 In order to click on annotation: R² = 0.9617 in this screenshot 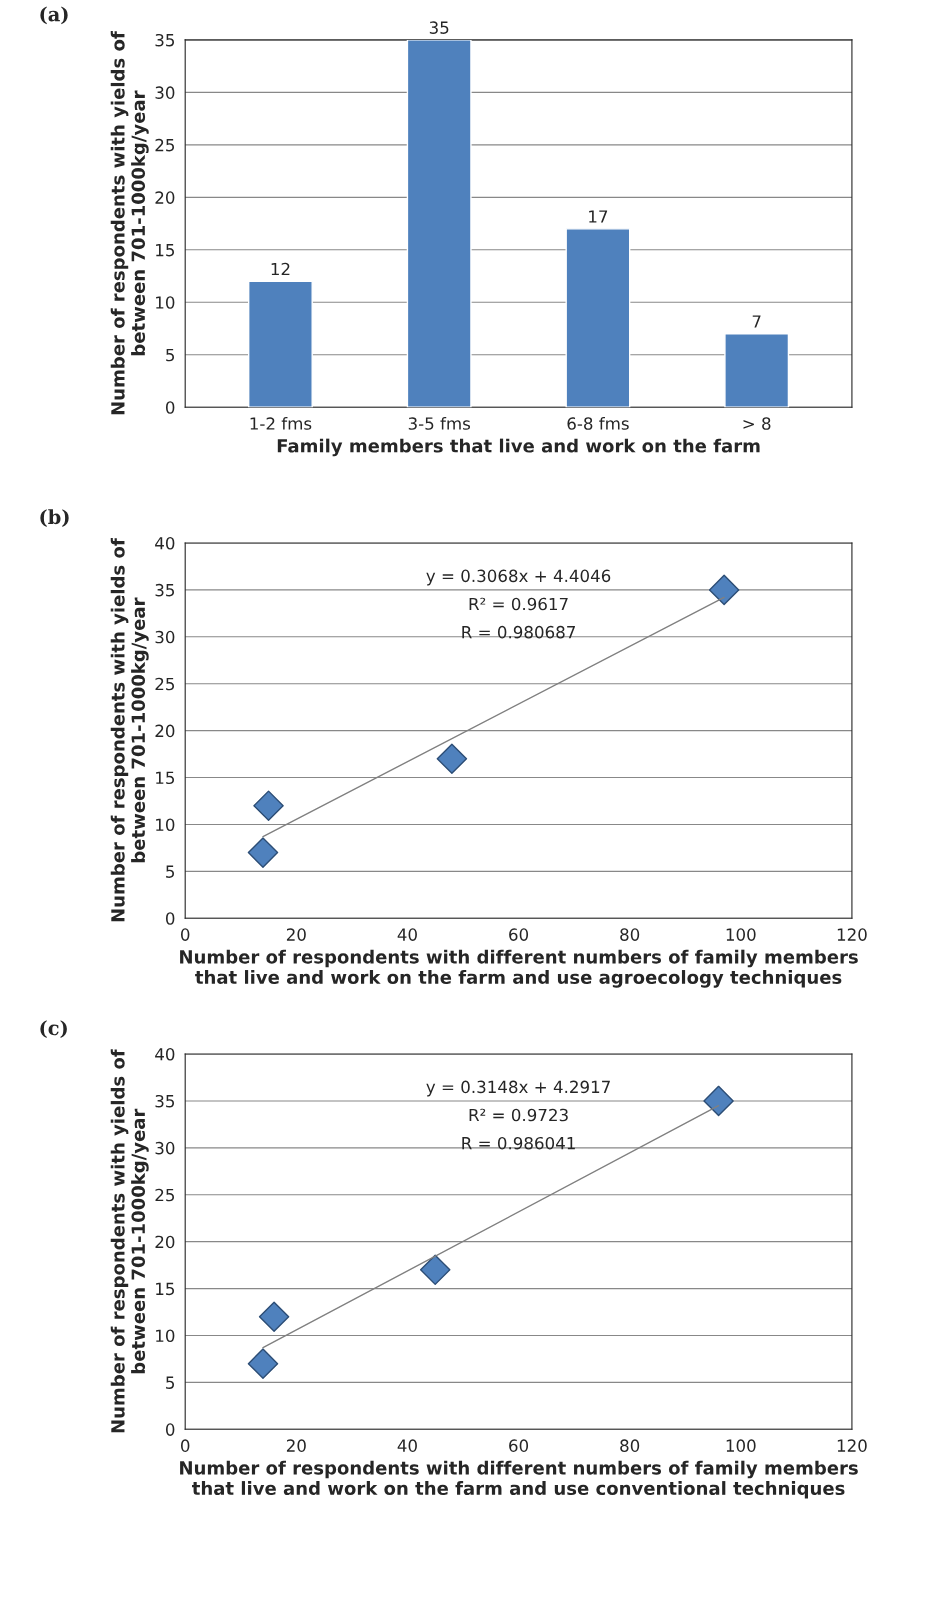, I will do `click(518, 604)`.